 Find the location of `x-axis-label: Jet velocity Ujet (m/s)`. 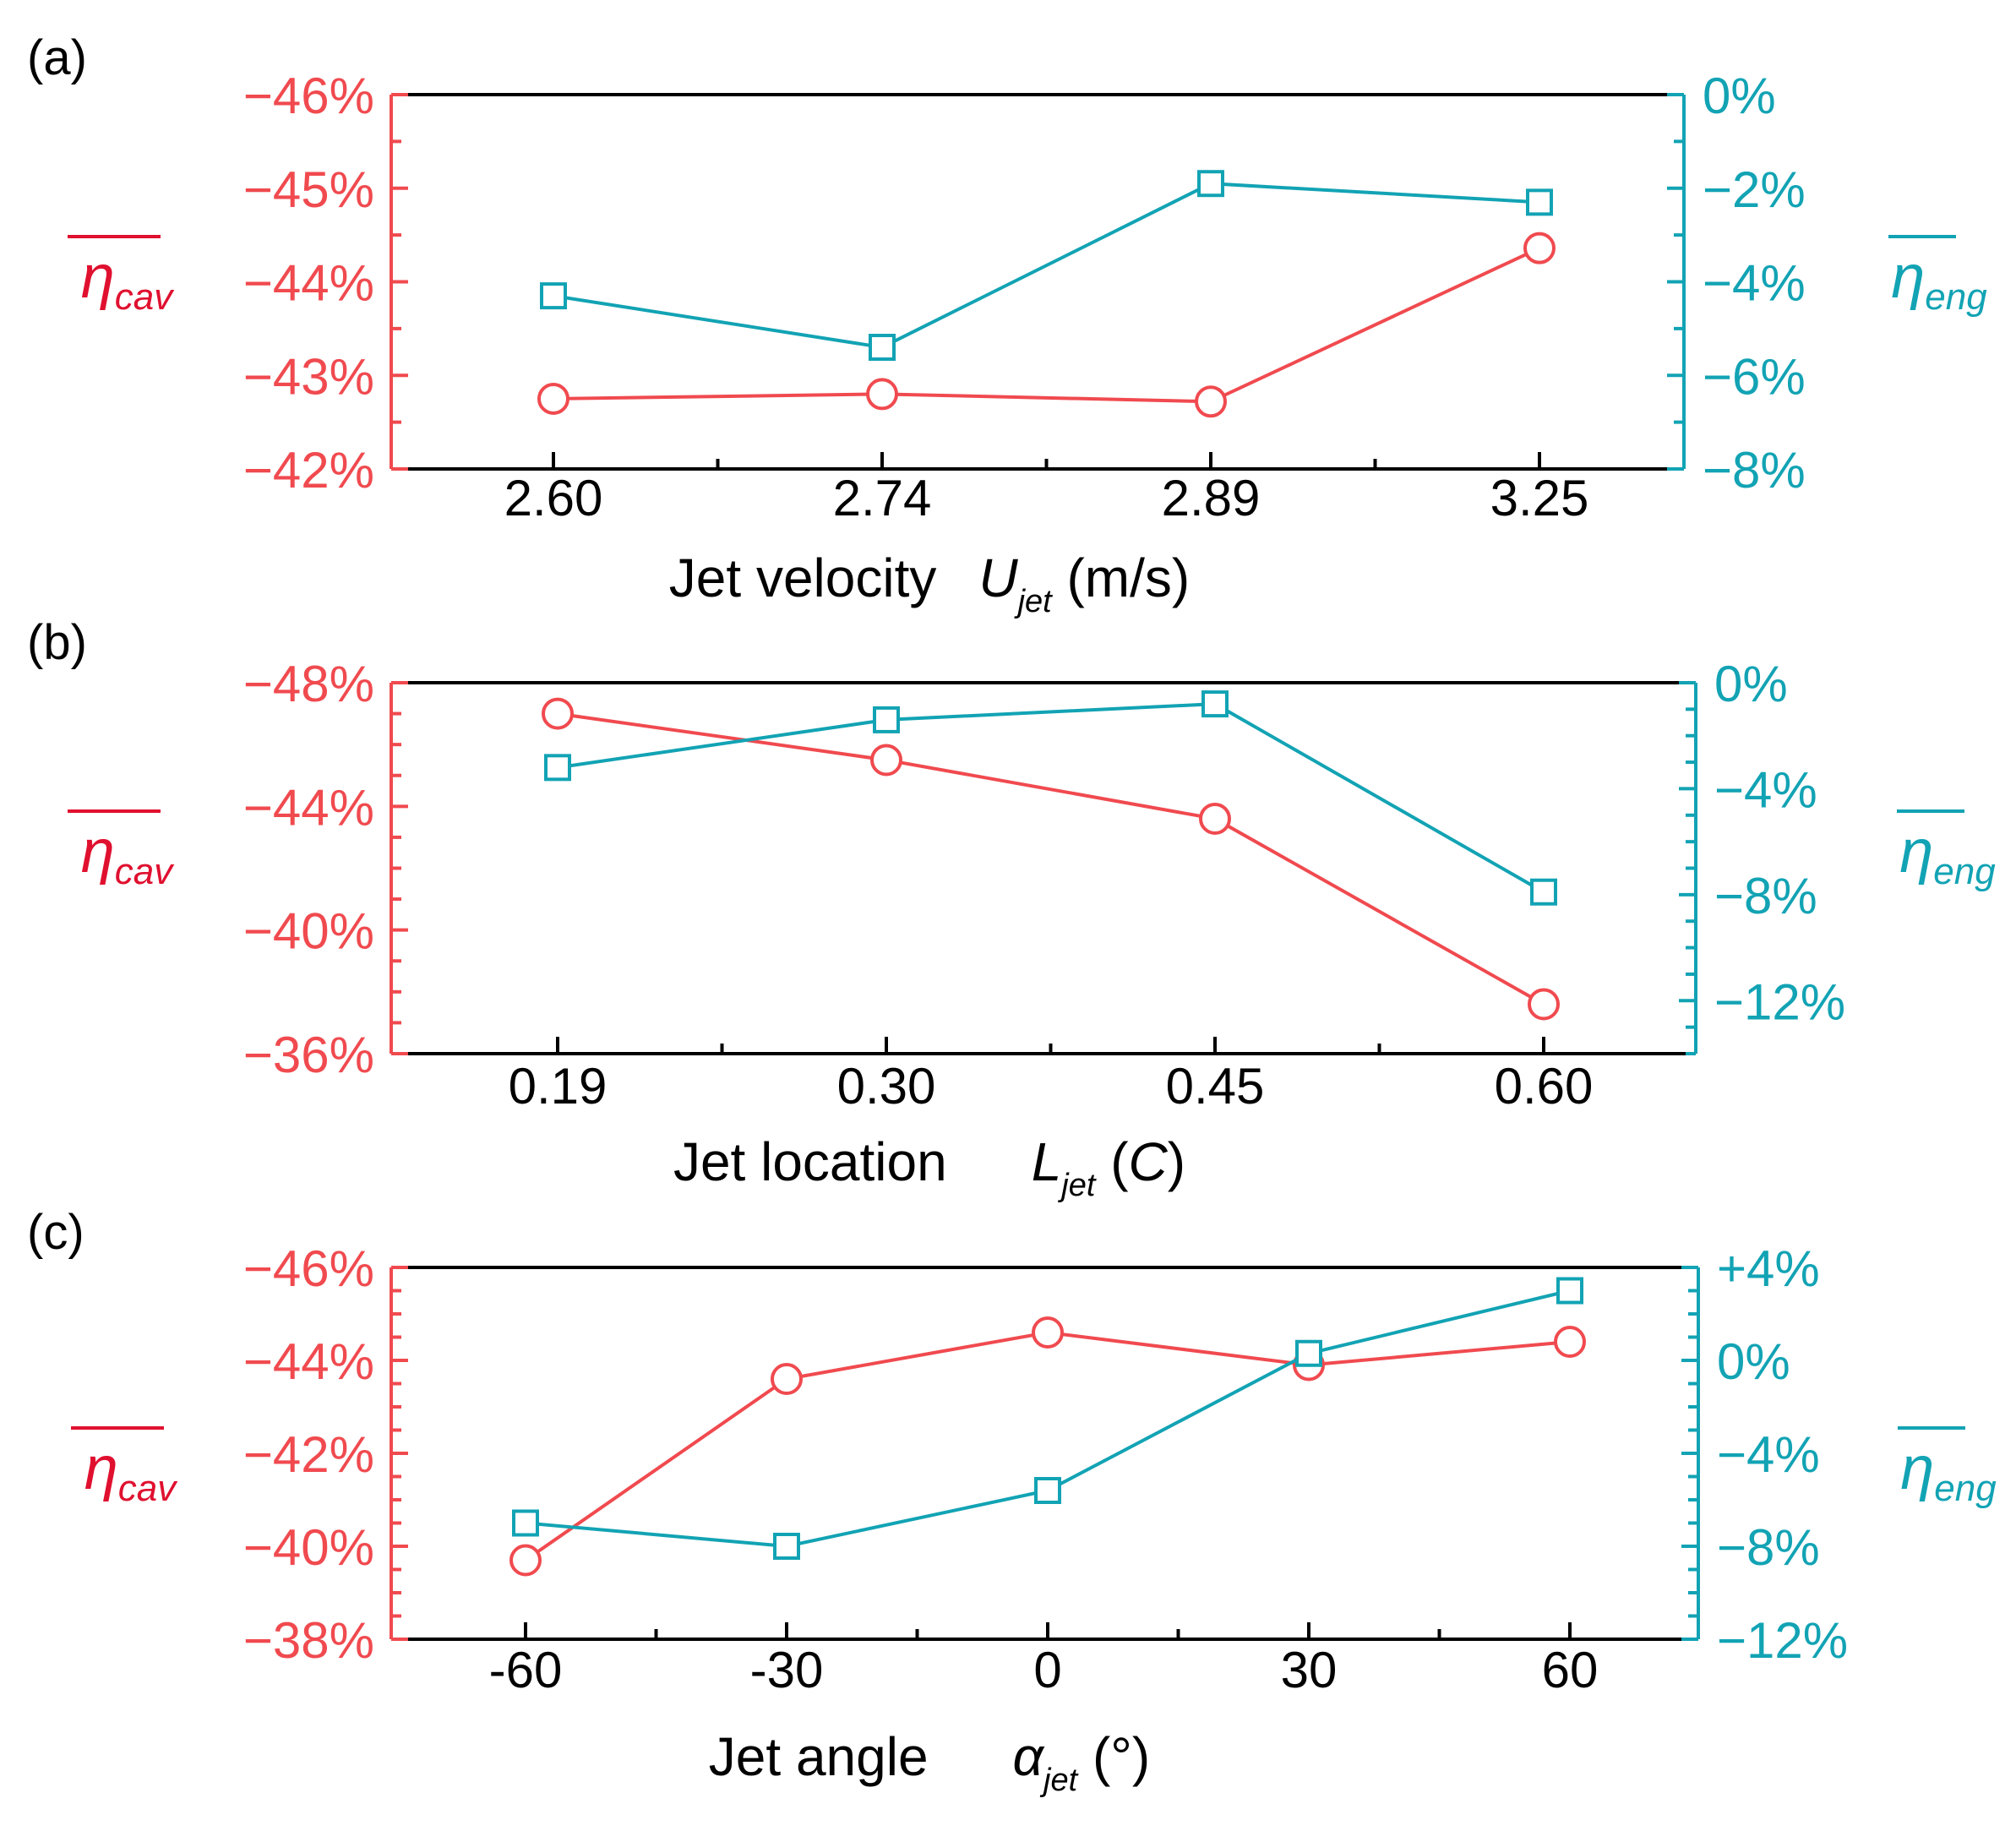

x-axis-label: Jet velocity Ujet (m/s) is located at coordinates (930, 583).